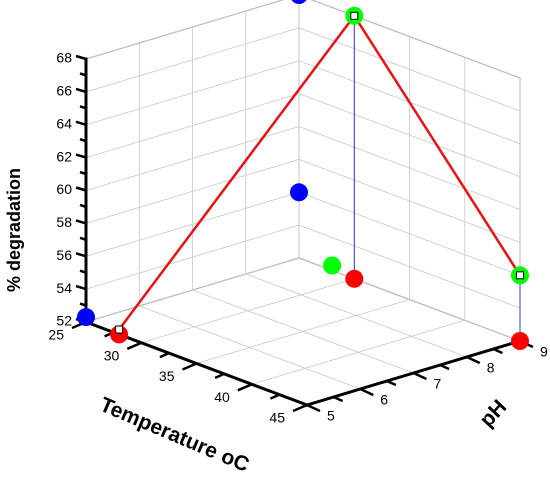 This screenshot has width=550, height=500. What do you see at coordinates (64, 58) in the screenshot?
I see `z-tick-label: 68` at bounding box center [64, 58].